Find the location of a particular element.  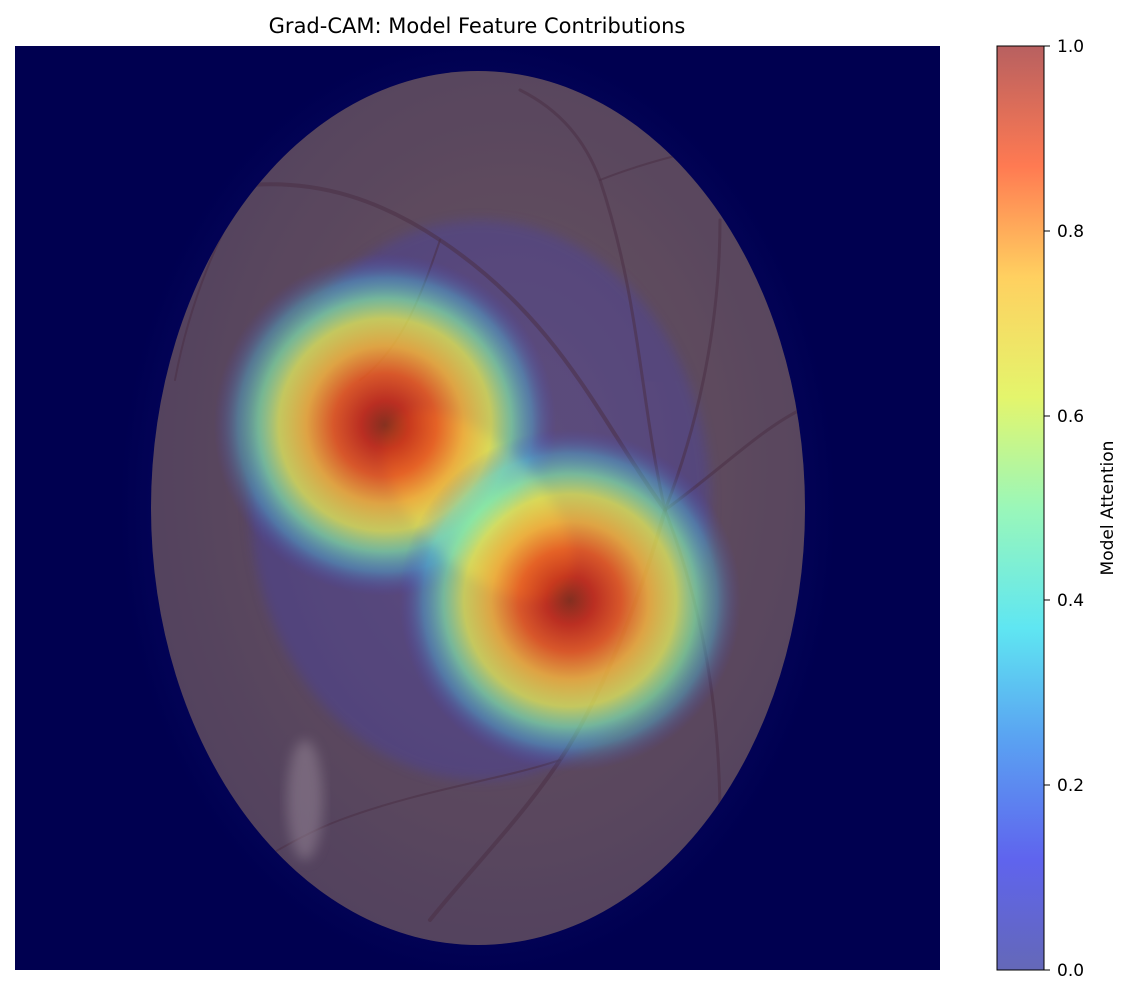

colorbar-tick-label: 0.4 is located at coordinates (1070, 601).